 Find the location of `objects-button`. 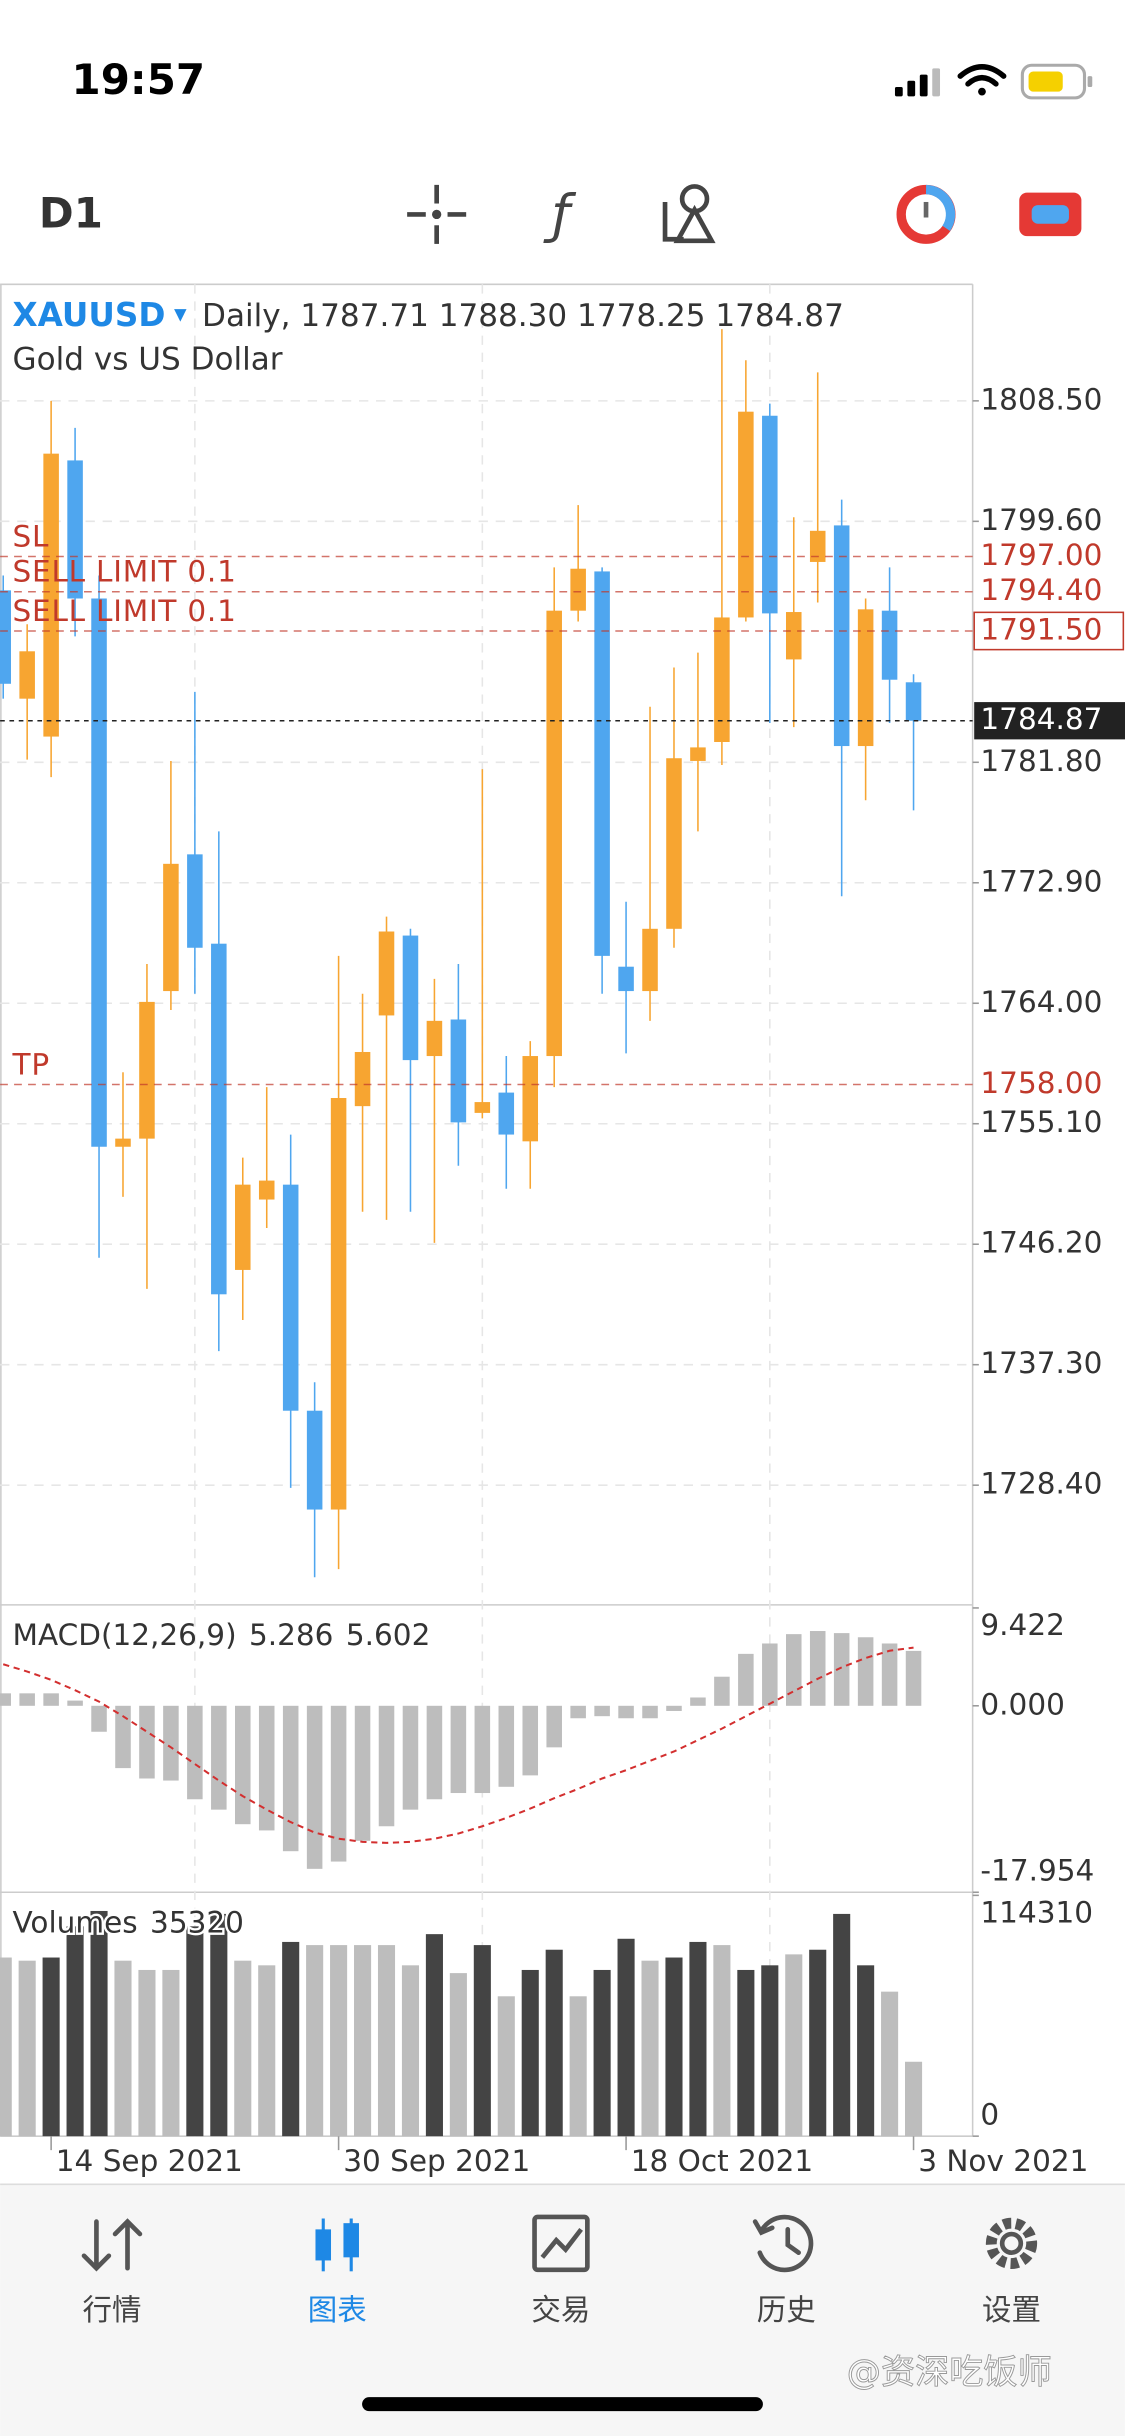

objects-button is located at coordinates (689, 214).